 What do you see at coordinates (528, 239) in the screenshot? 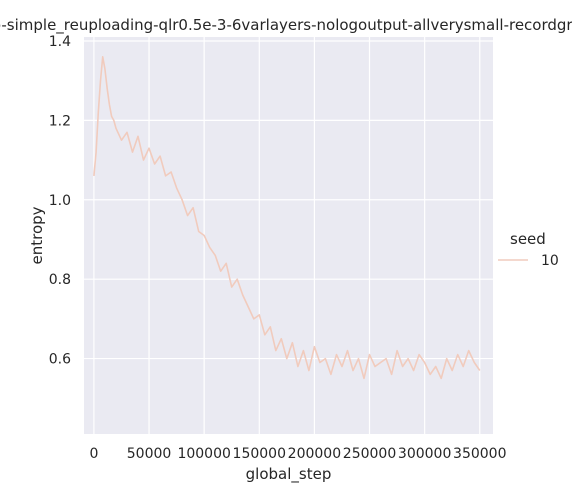
I see `legend-title: seed` at bounding box center [528, 239].